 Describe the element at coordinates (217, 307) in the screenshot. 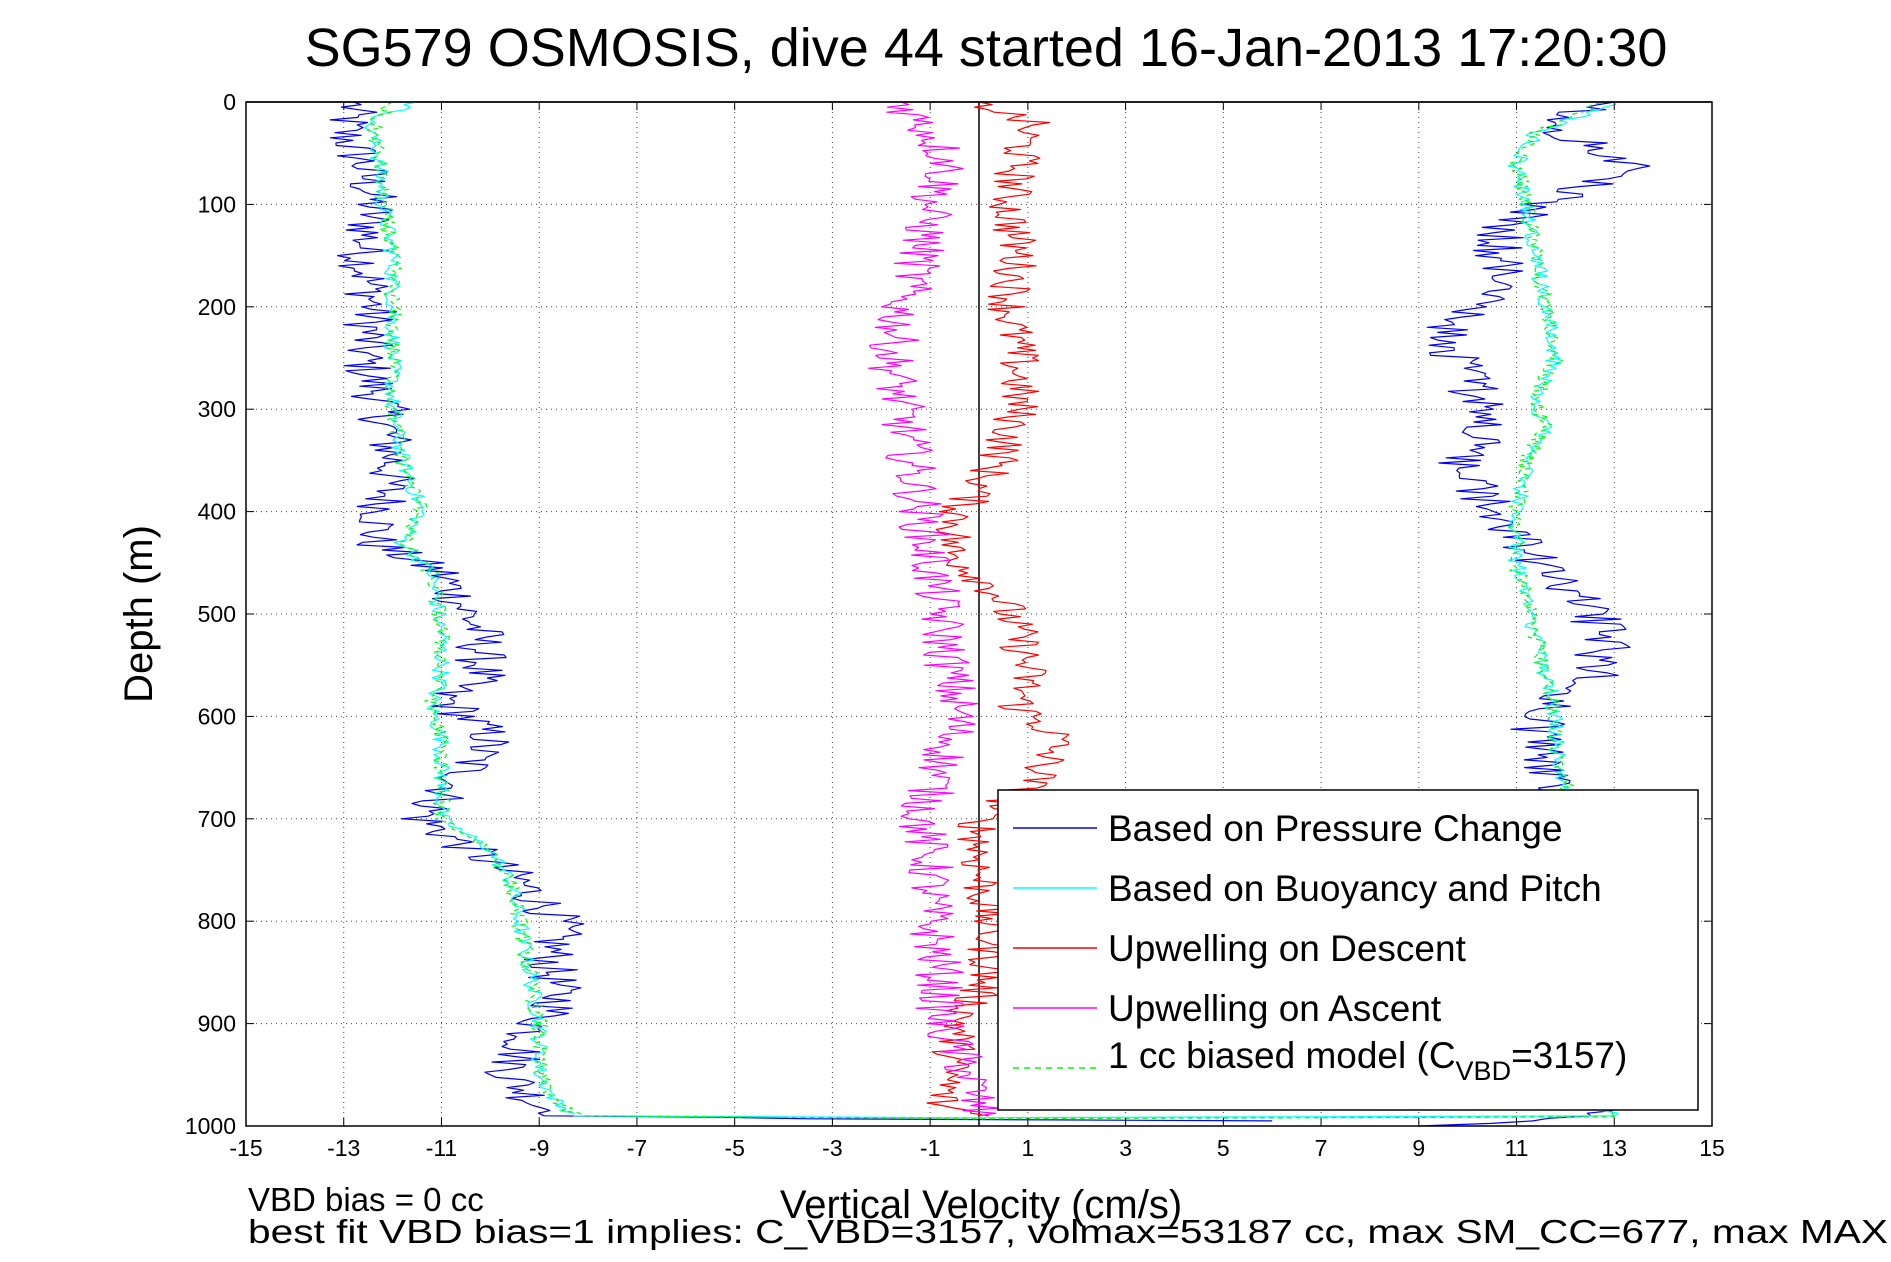

I see `y-tick-label: 200` at that location.